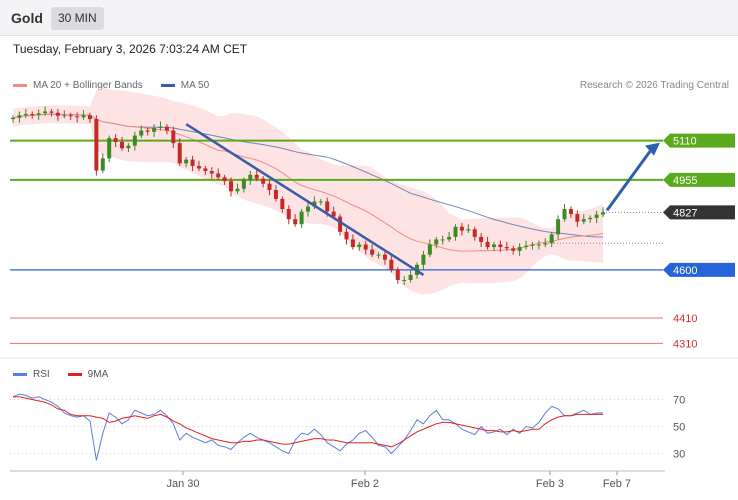  What do you see at coordinates (550, 484) in the screenshot?
I see `x-tick-label: Feb 3` at bounding box center [550, 484].